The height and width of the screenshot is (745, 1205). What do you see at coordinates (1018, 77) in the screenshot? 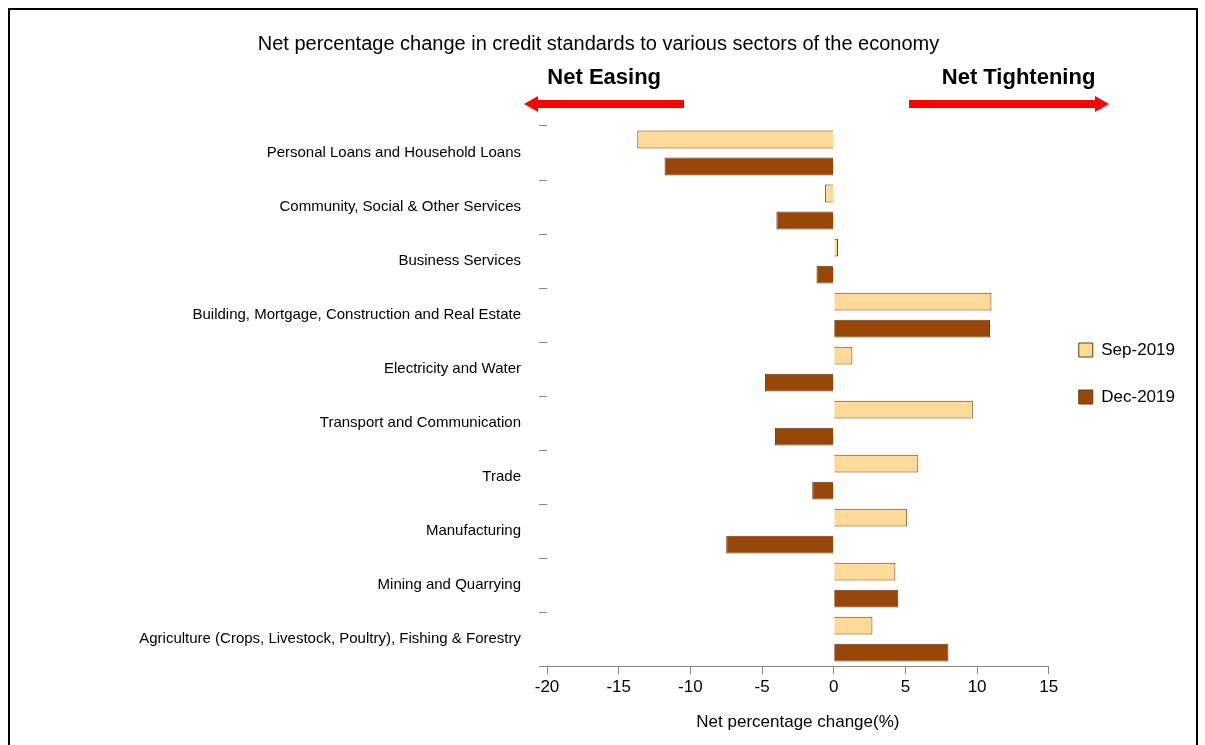
I see `text: Net Tightening` at bounding box center [1018, 77].